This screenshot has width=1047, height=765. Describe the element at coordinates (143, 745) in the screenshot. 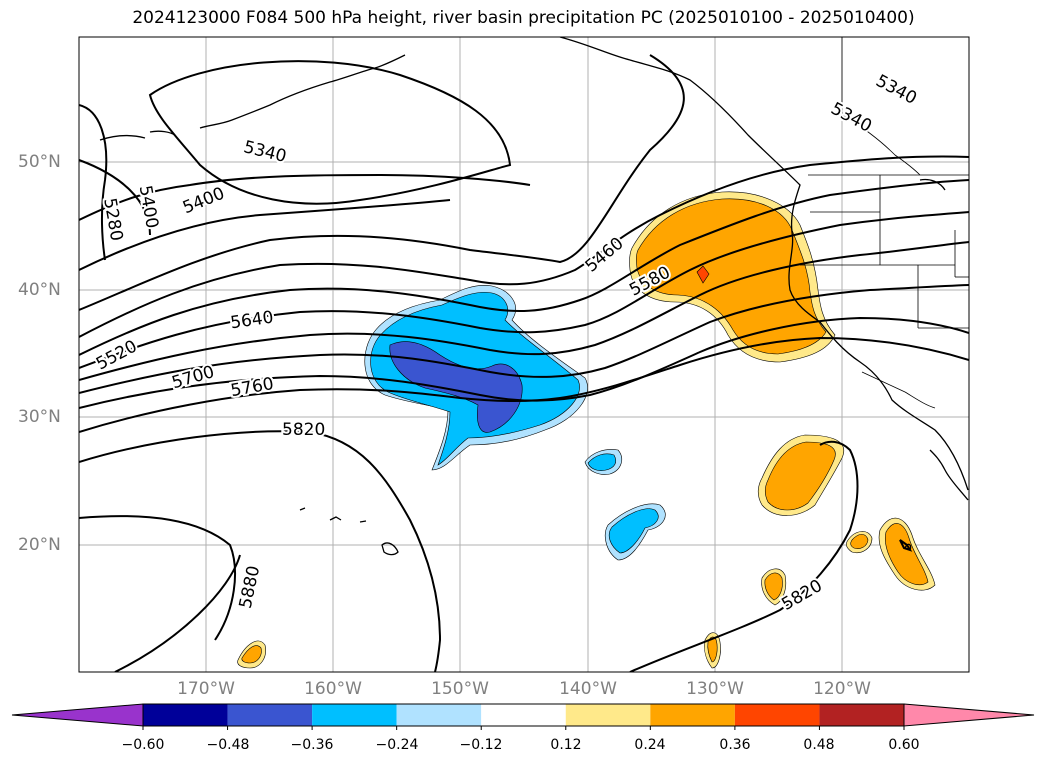

I see `colorbar-tick-label: −0.60` at that location.